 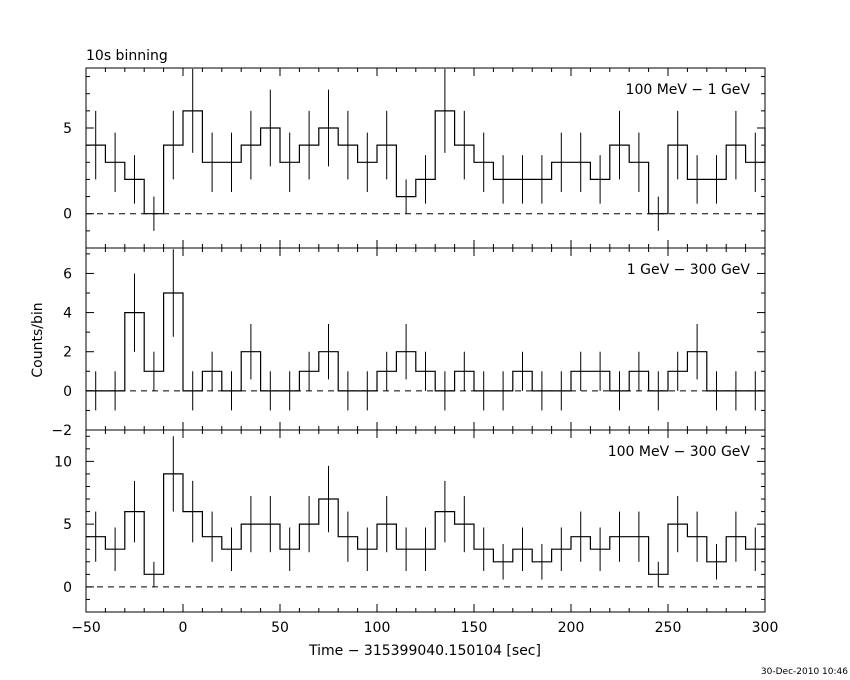 What do you see at coordinates (689, 270) in the screenshot?
I see `panel-label: 1 GeV − 300 GeV` at bounding box center [689, 270].